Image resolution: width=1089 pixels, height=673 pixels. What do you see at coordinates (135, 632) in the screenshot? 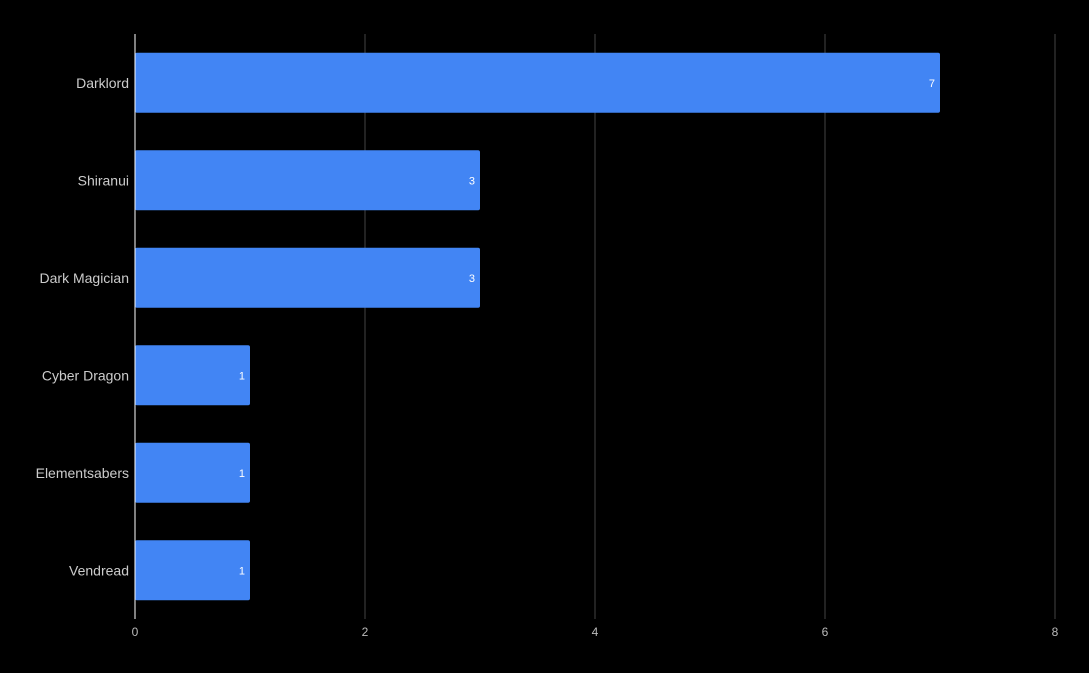
I see `x-tick-label: 0` at bounding box center [135, 632].